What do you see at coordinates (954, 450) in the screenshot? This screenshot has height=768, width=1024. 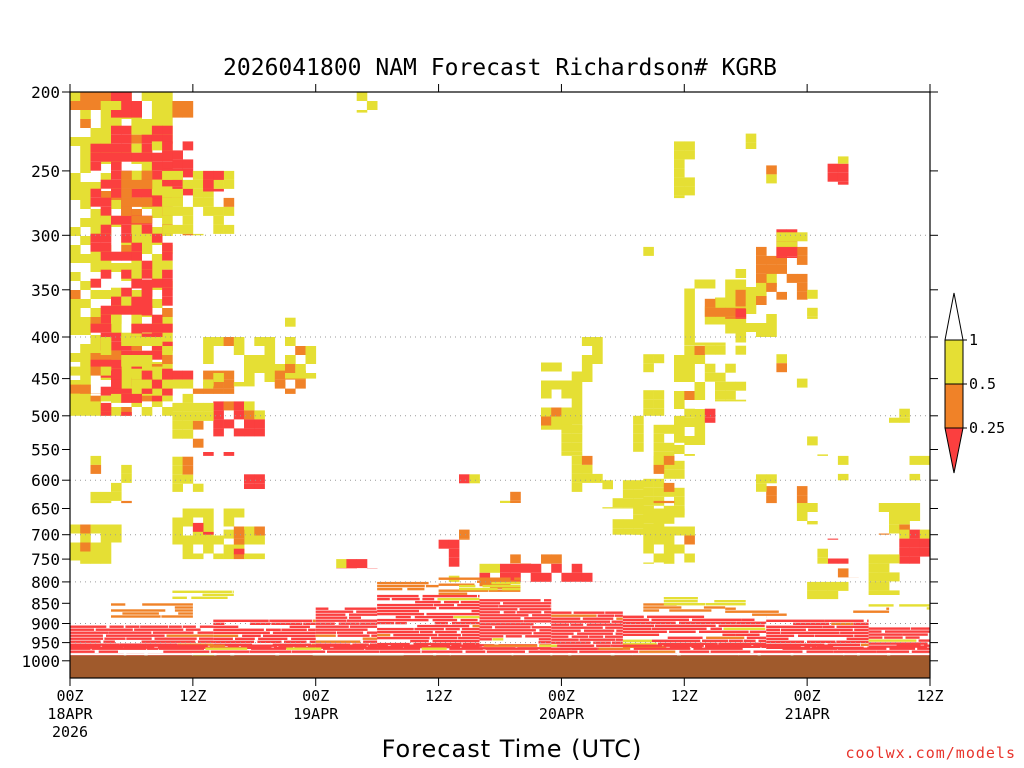 I see `colorbar-below-0.25` at bounding box center [954, 450].